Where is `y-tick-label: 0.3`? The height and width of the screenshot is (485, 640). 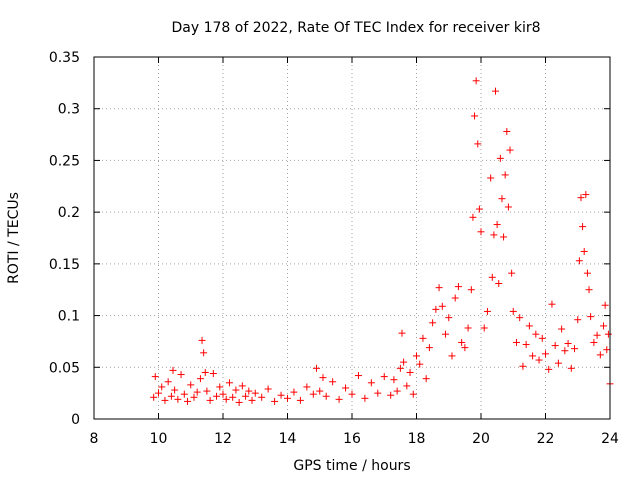
y-tick-label: 0.3 is located at coordinates (69, 110).